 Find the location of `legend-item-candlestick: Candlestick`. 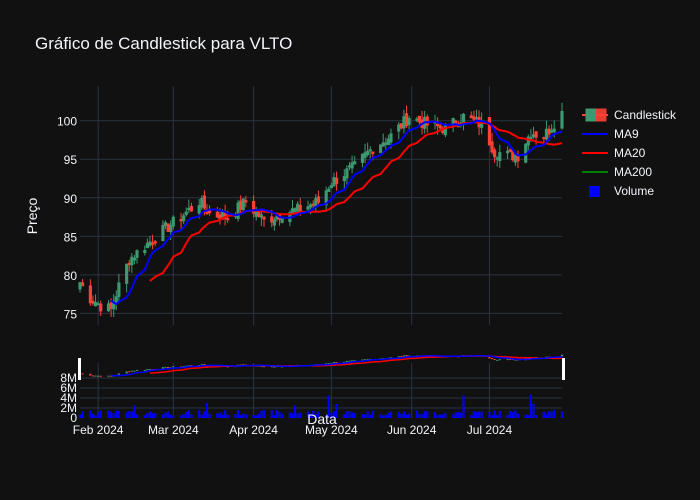

legend-item-candlestick: Candlestick is located at coordinates (628, 114).